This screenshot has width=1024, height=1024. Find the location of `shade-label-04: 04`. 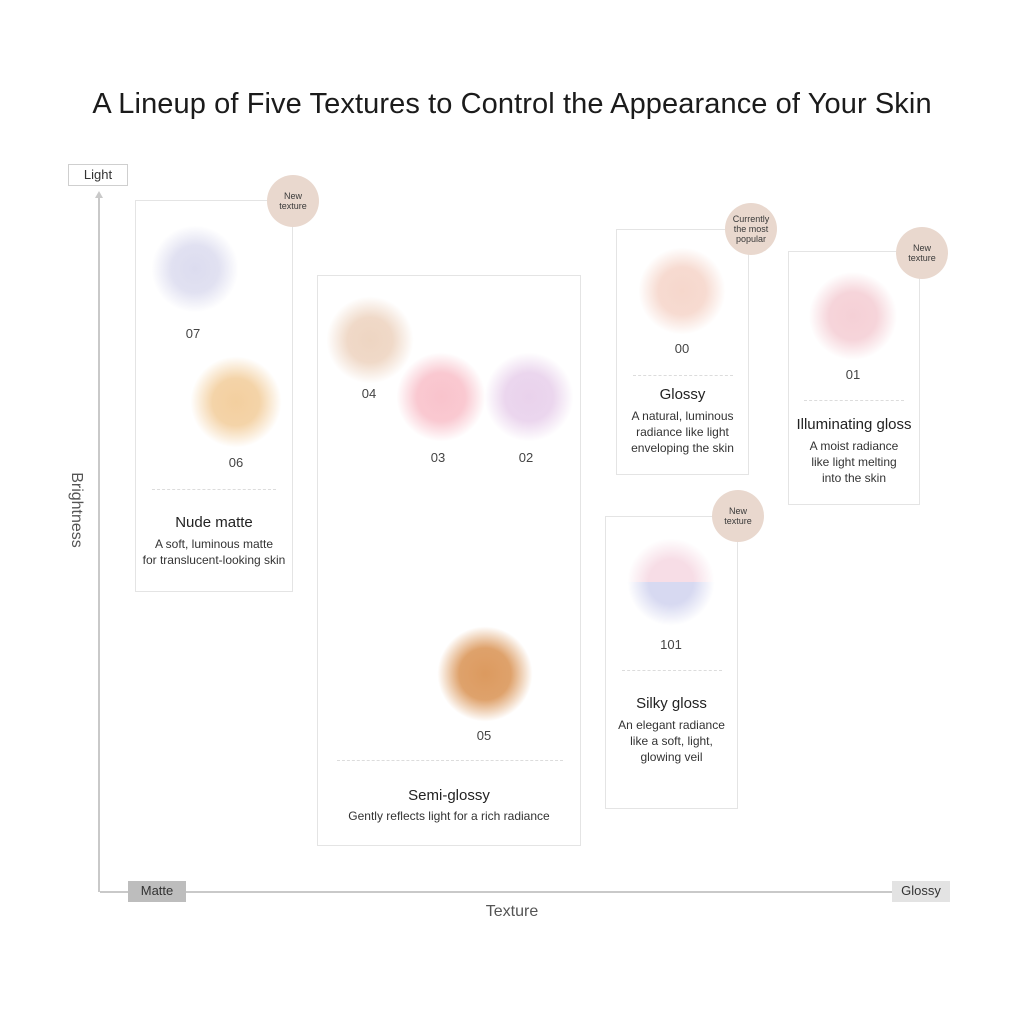

shade-label-04: 04 is located at coordinates (369, 393).